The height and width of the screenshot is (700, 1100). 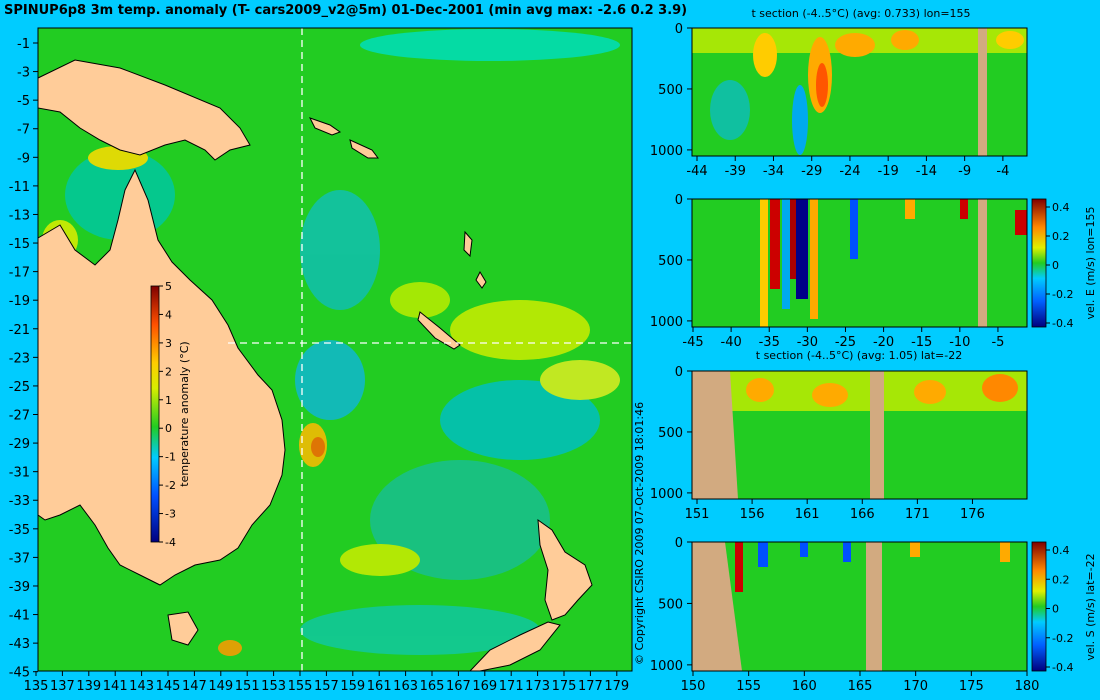 What do you see at coordinates (972, 514) in the screenshot?
I see `section-3-x-tick-label: 176` at bounding box center [972, 514].